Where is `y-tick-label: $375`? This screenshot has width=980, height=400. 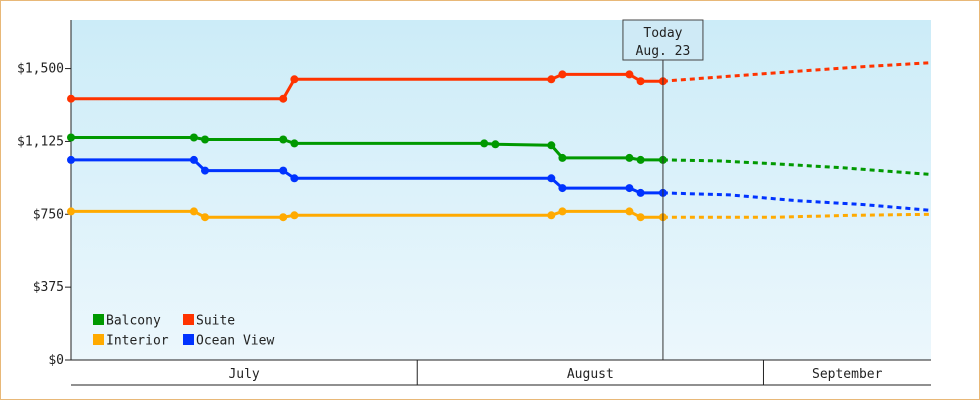 y-tick-label: $375 is located at coordinates (48, 287).